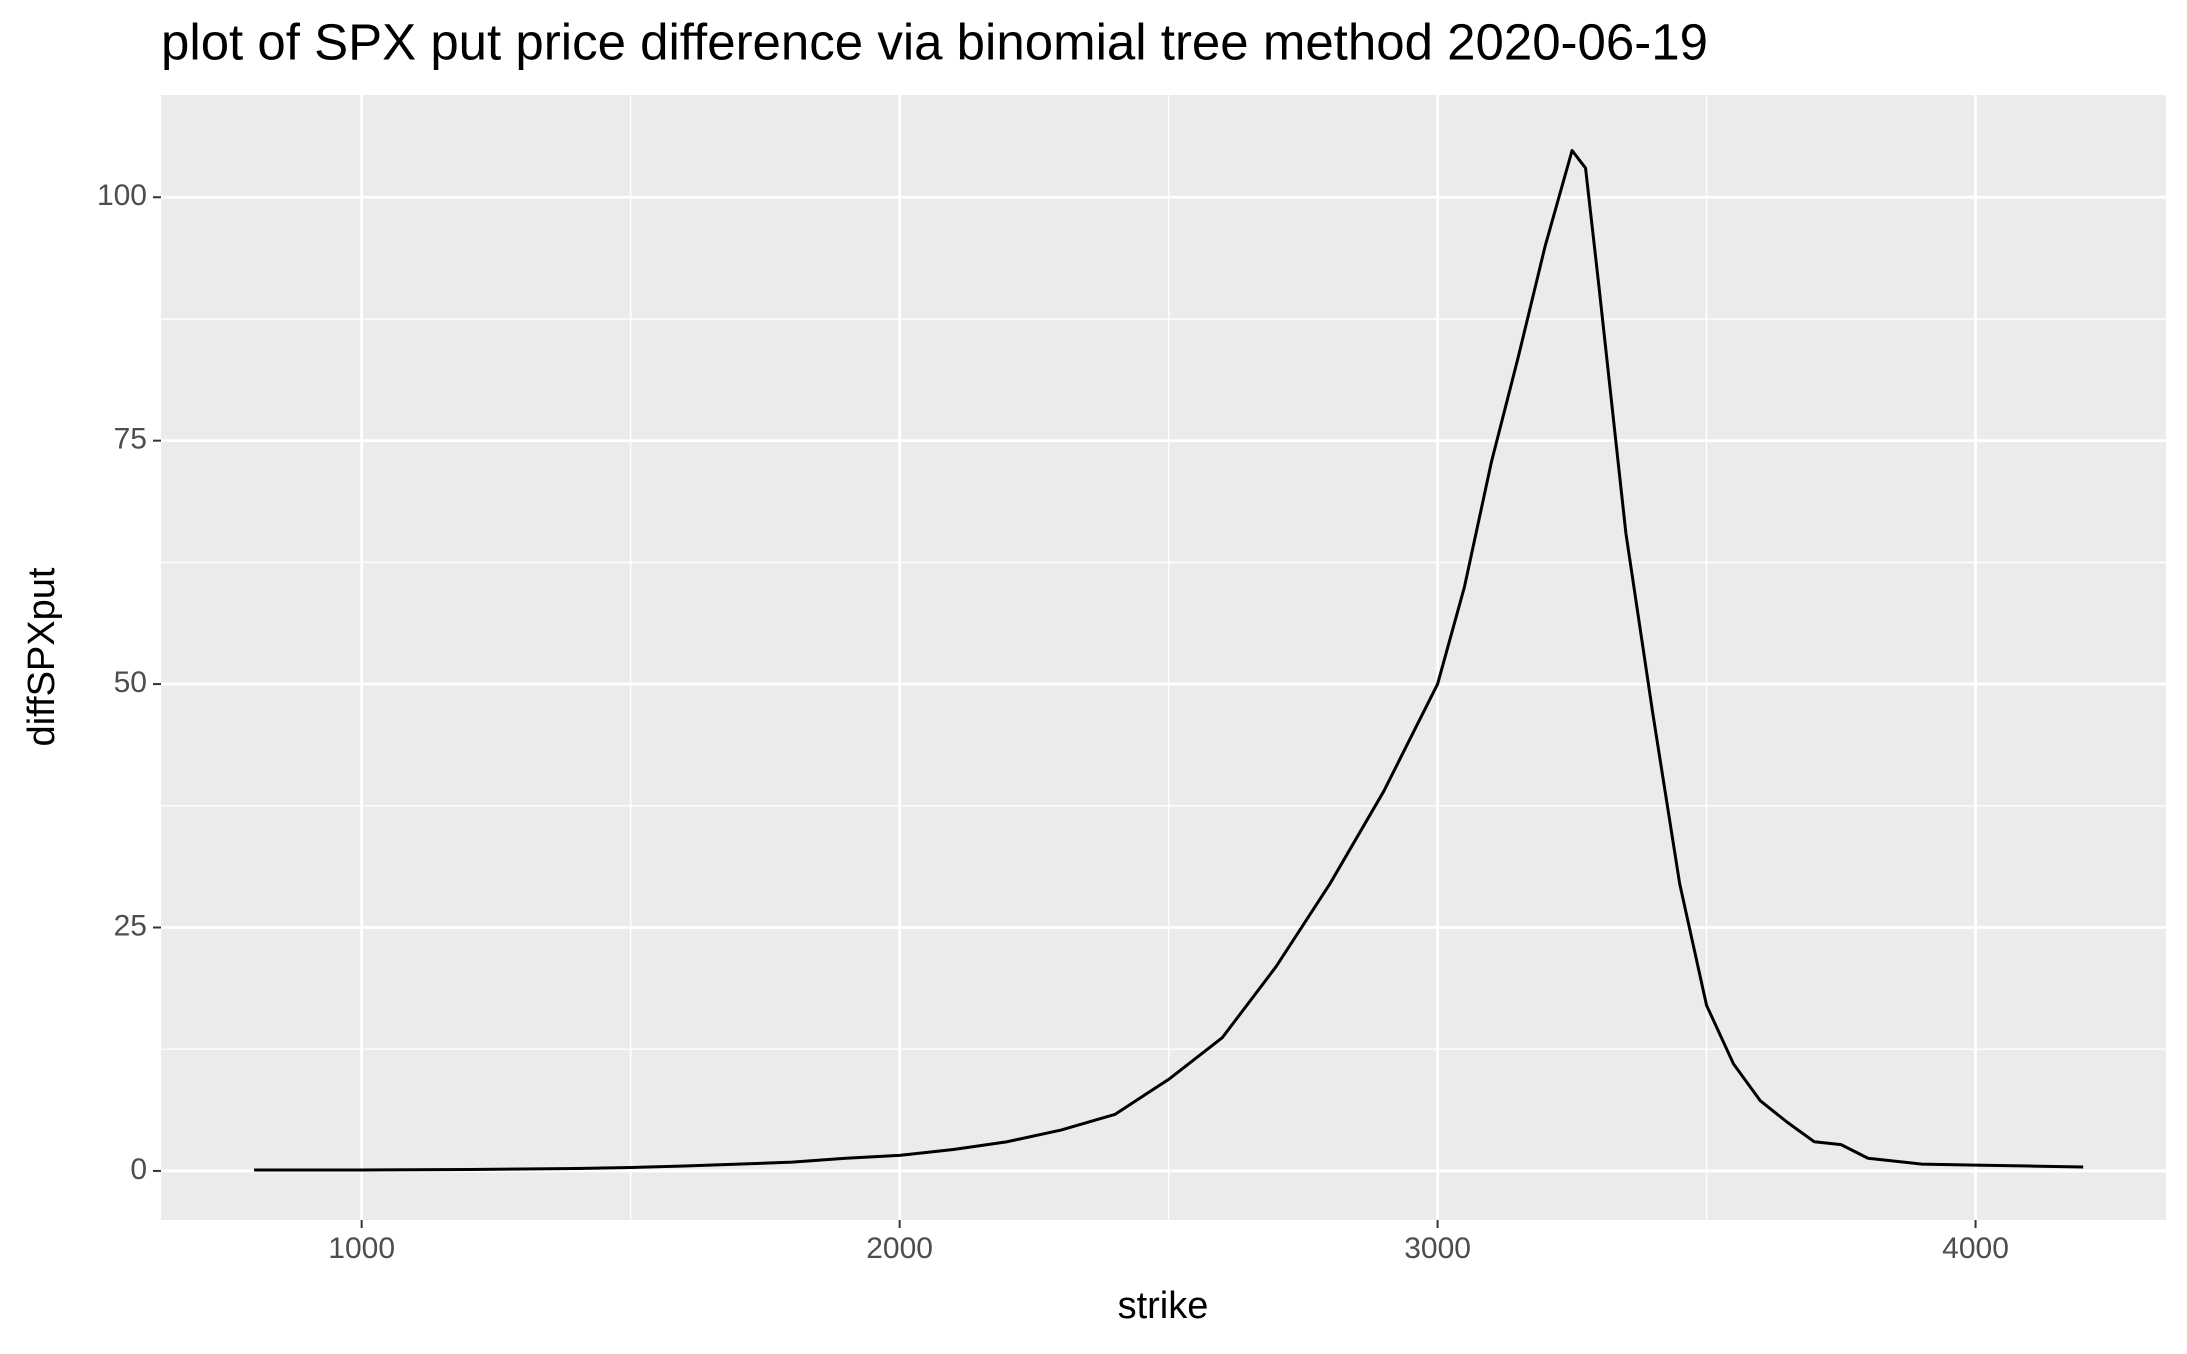 The image size is (2187, 1354). What do you see at coordinates (42, 656) in the screenshot?
I see `y-axis-title: diffSPXput` at bounding box center [42, 656].